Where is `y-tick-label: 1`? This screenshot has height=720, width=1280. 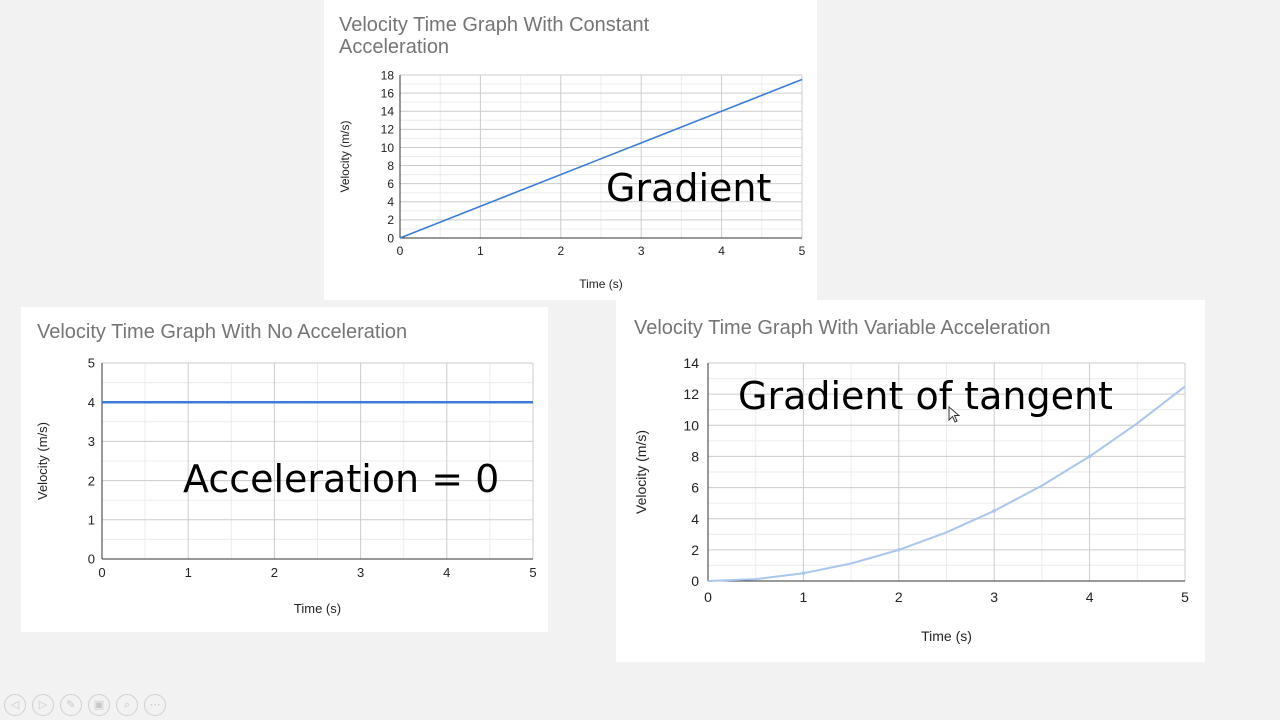
y-tick-label: 1 is located at coordinates (91, 519).